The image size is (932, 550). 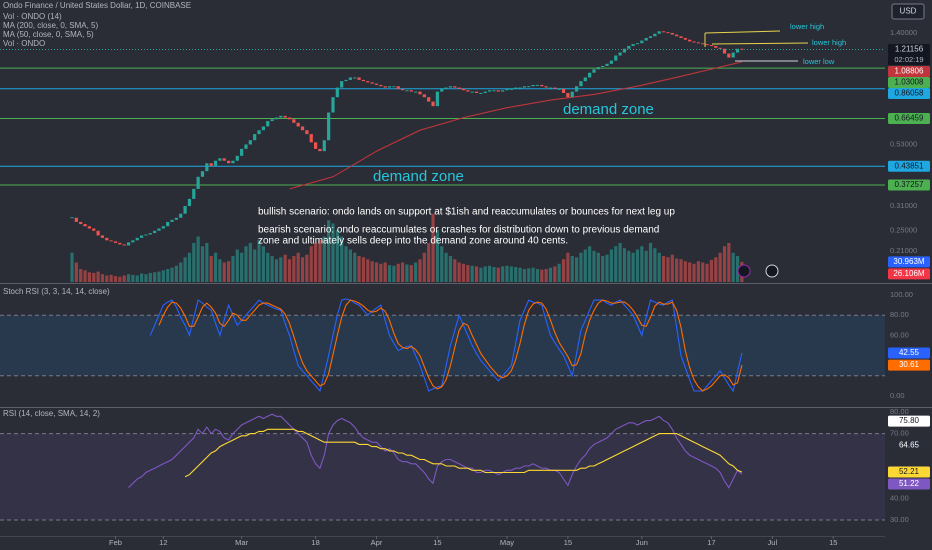 What do you see at coordinates (909, 420) in the screenshot?
I see `marker-value: 75.80` at bounding box center [909, 420].